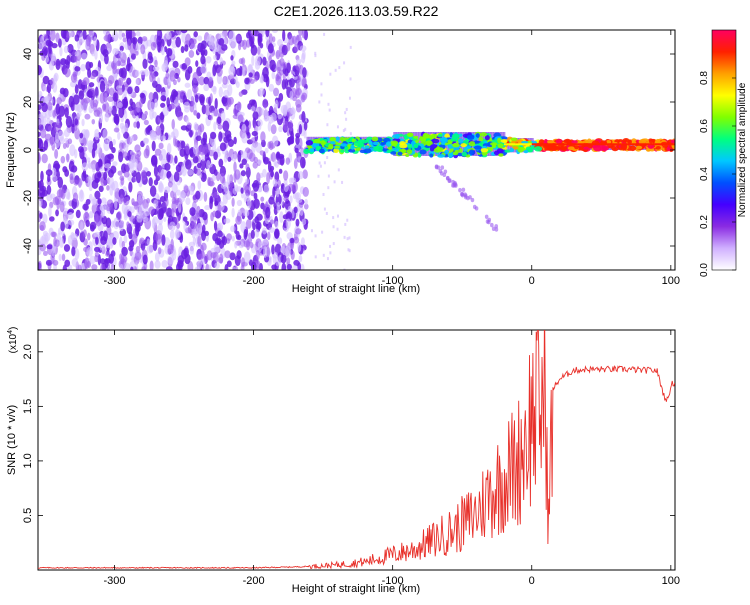 The height and width of the screenshot is (605, 750). I want to click on snr-y-tick-label: 2.0, so click(28, 351).